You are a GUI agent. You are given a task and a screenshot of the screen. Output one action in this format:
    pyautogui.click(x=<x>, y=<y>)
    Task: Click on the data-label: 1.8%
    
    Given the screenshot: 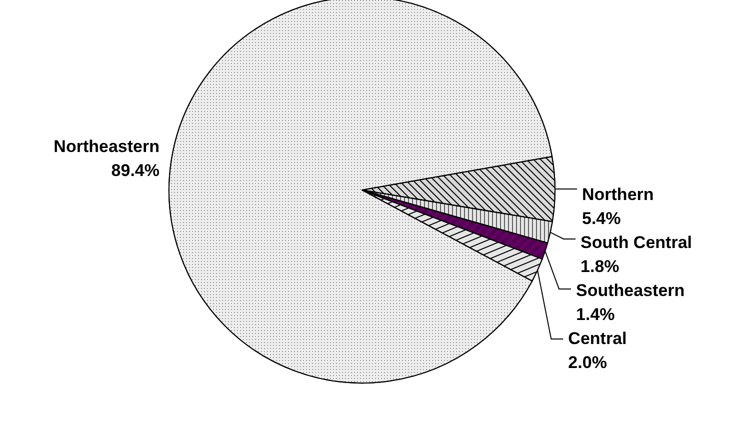 What is the action you would take?
    pyautogui.click(x=600, y=266)
    